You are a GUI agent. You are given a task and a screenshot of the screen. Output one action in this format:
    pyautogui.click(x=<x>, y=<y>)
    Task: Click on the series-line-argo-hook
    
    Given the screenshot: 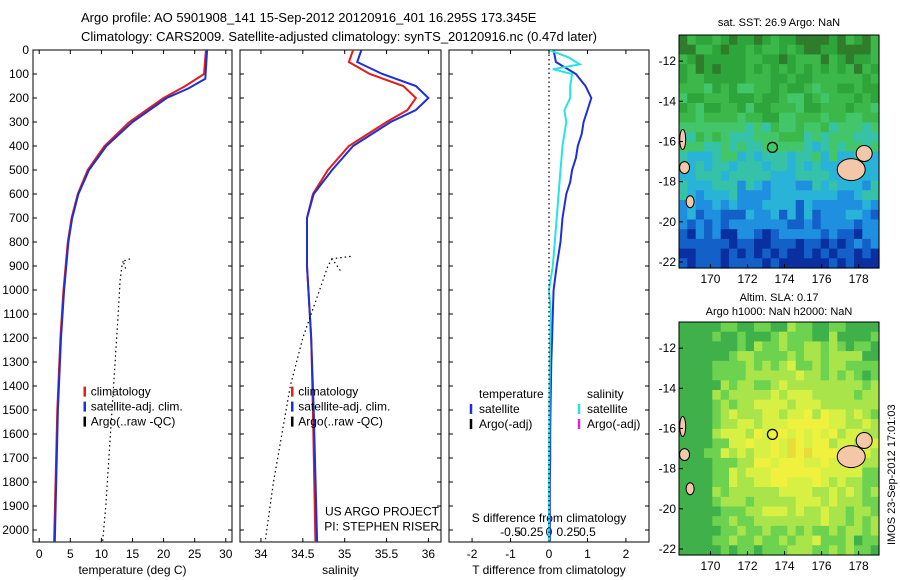 What is the action you would take?
    pyautogui.click(x=341, y=263)
    